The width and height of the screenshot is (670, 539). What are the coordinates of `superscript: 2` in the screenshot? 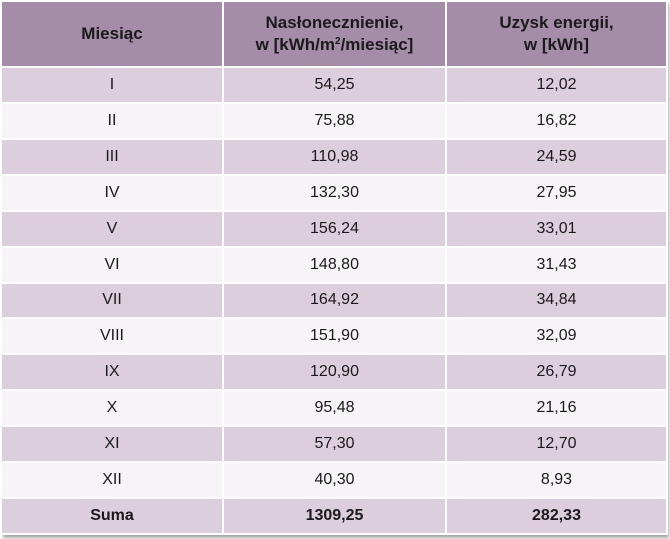 It's located at (338, 41).